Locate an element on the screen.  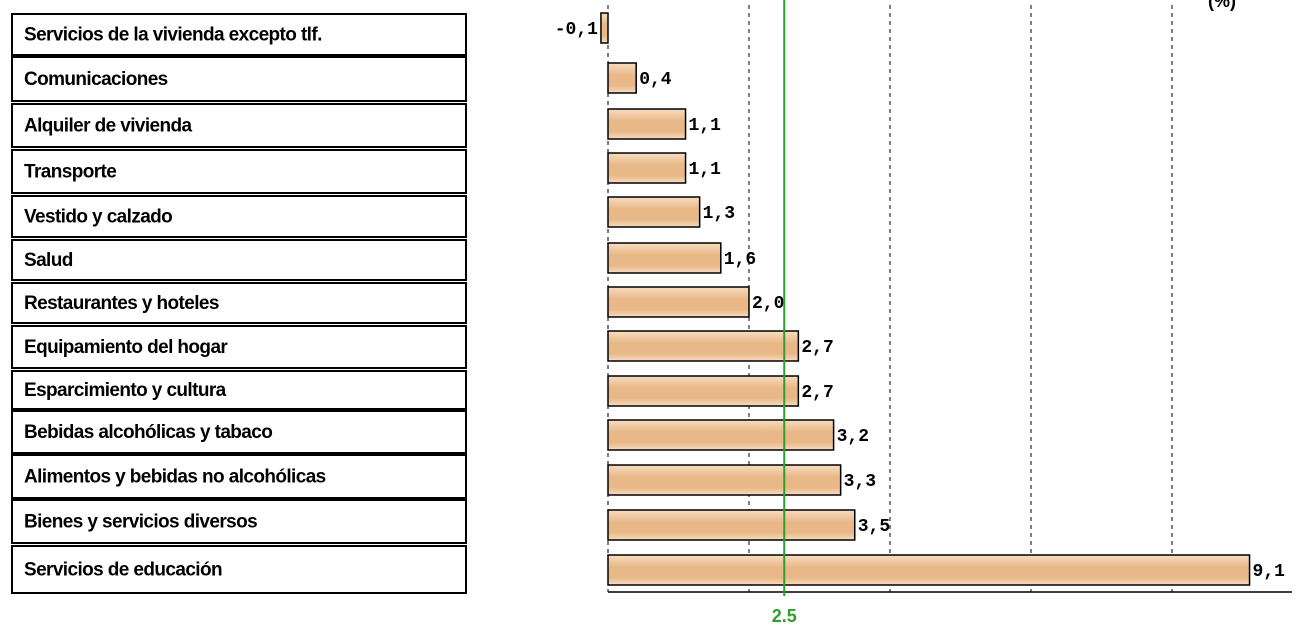
category-label: Salud is located at coordinates (48, 260).